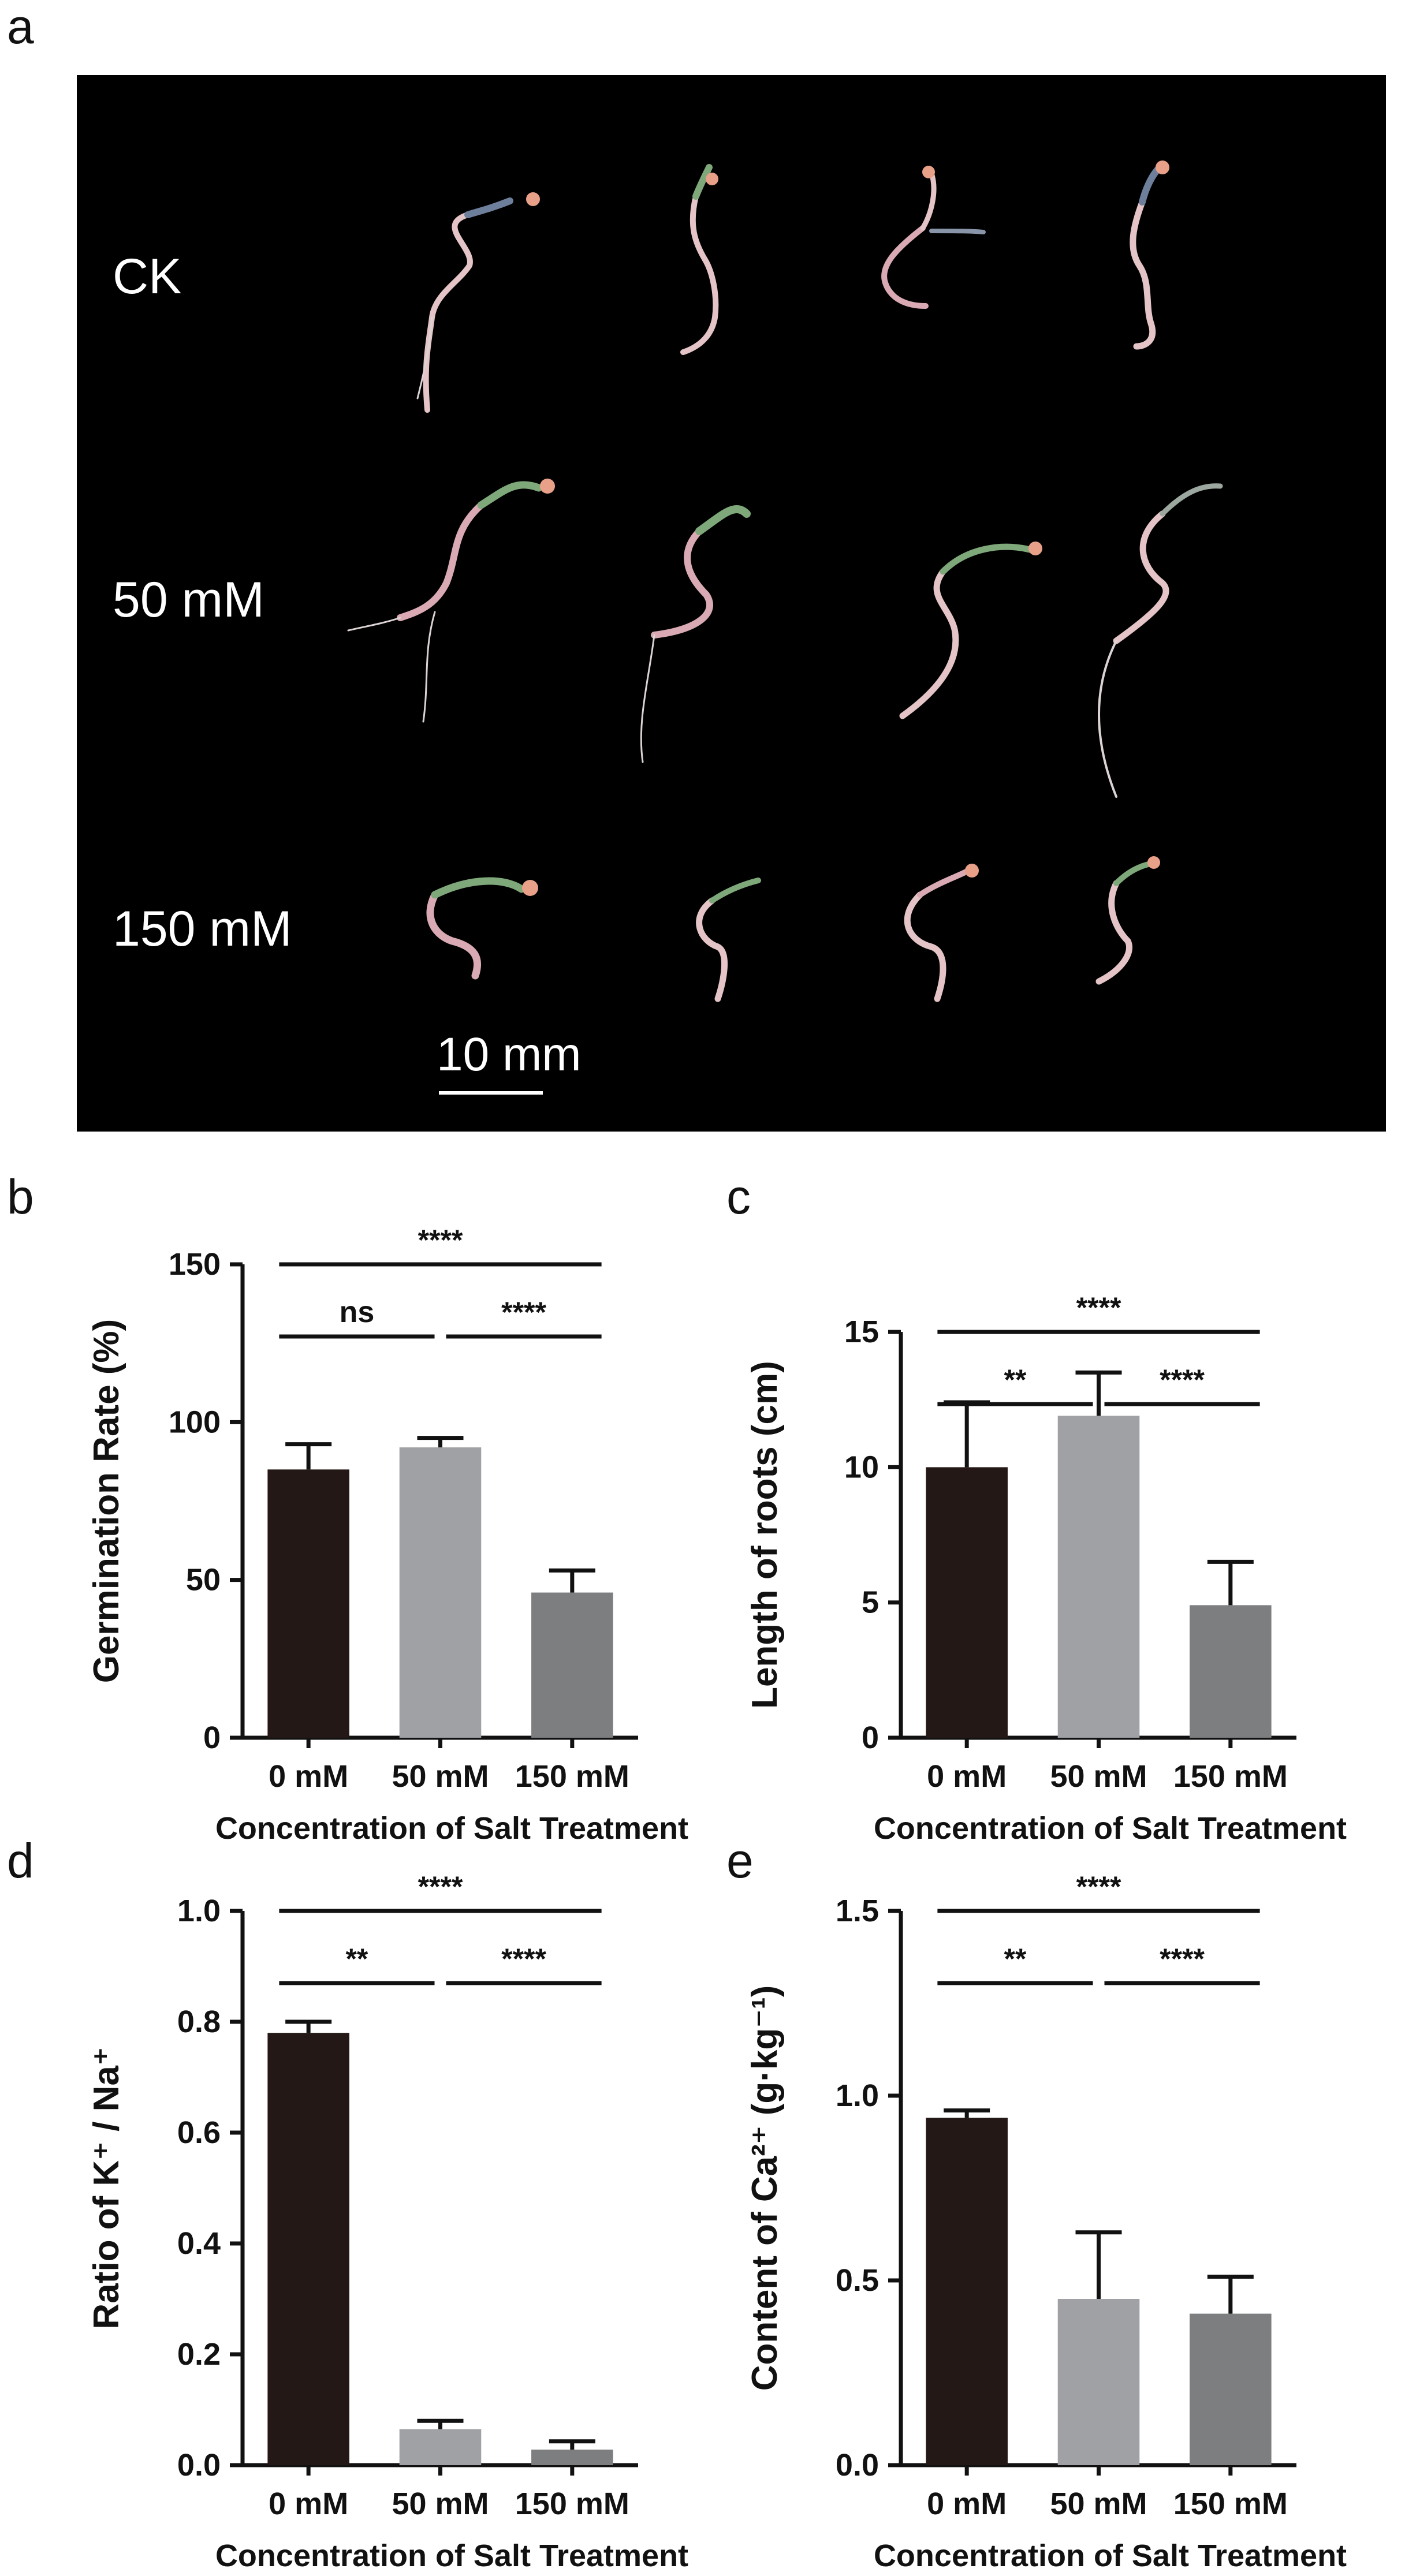  I want to click on panel-letter-b: b, so click(20, 1197).